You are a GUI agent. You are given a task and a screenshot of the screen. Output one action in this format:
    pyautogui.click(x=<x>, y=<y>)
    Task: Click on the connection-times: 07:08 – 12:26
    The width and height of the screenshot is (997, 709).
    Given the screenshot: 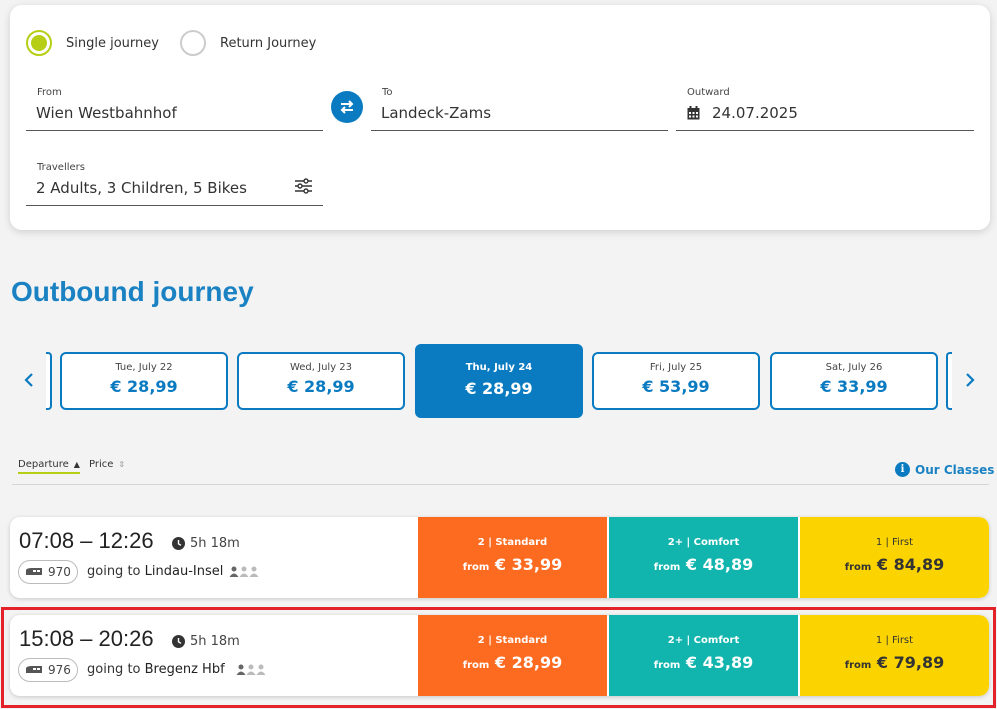 What is the action you would take?
    pyautogui.click(x=86, y=540)
    